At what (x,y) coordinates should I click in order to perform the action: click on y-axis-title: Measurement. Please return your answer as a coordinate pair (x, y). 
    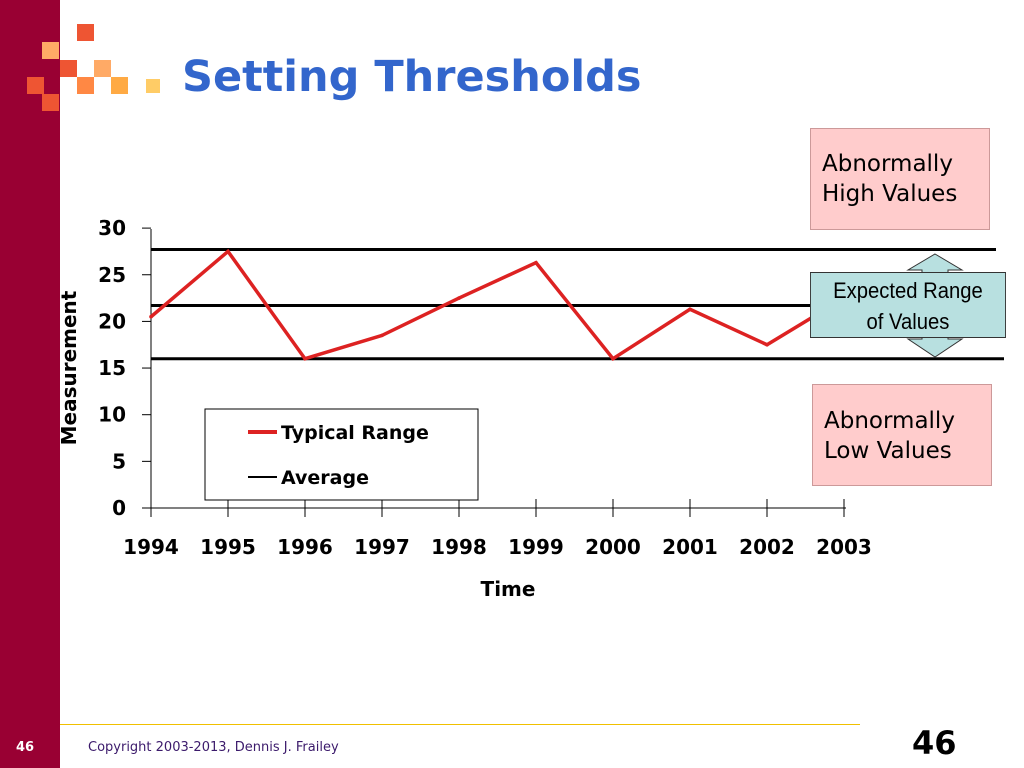
    Looking at the image, I should click on (69, 367).